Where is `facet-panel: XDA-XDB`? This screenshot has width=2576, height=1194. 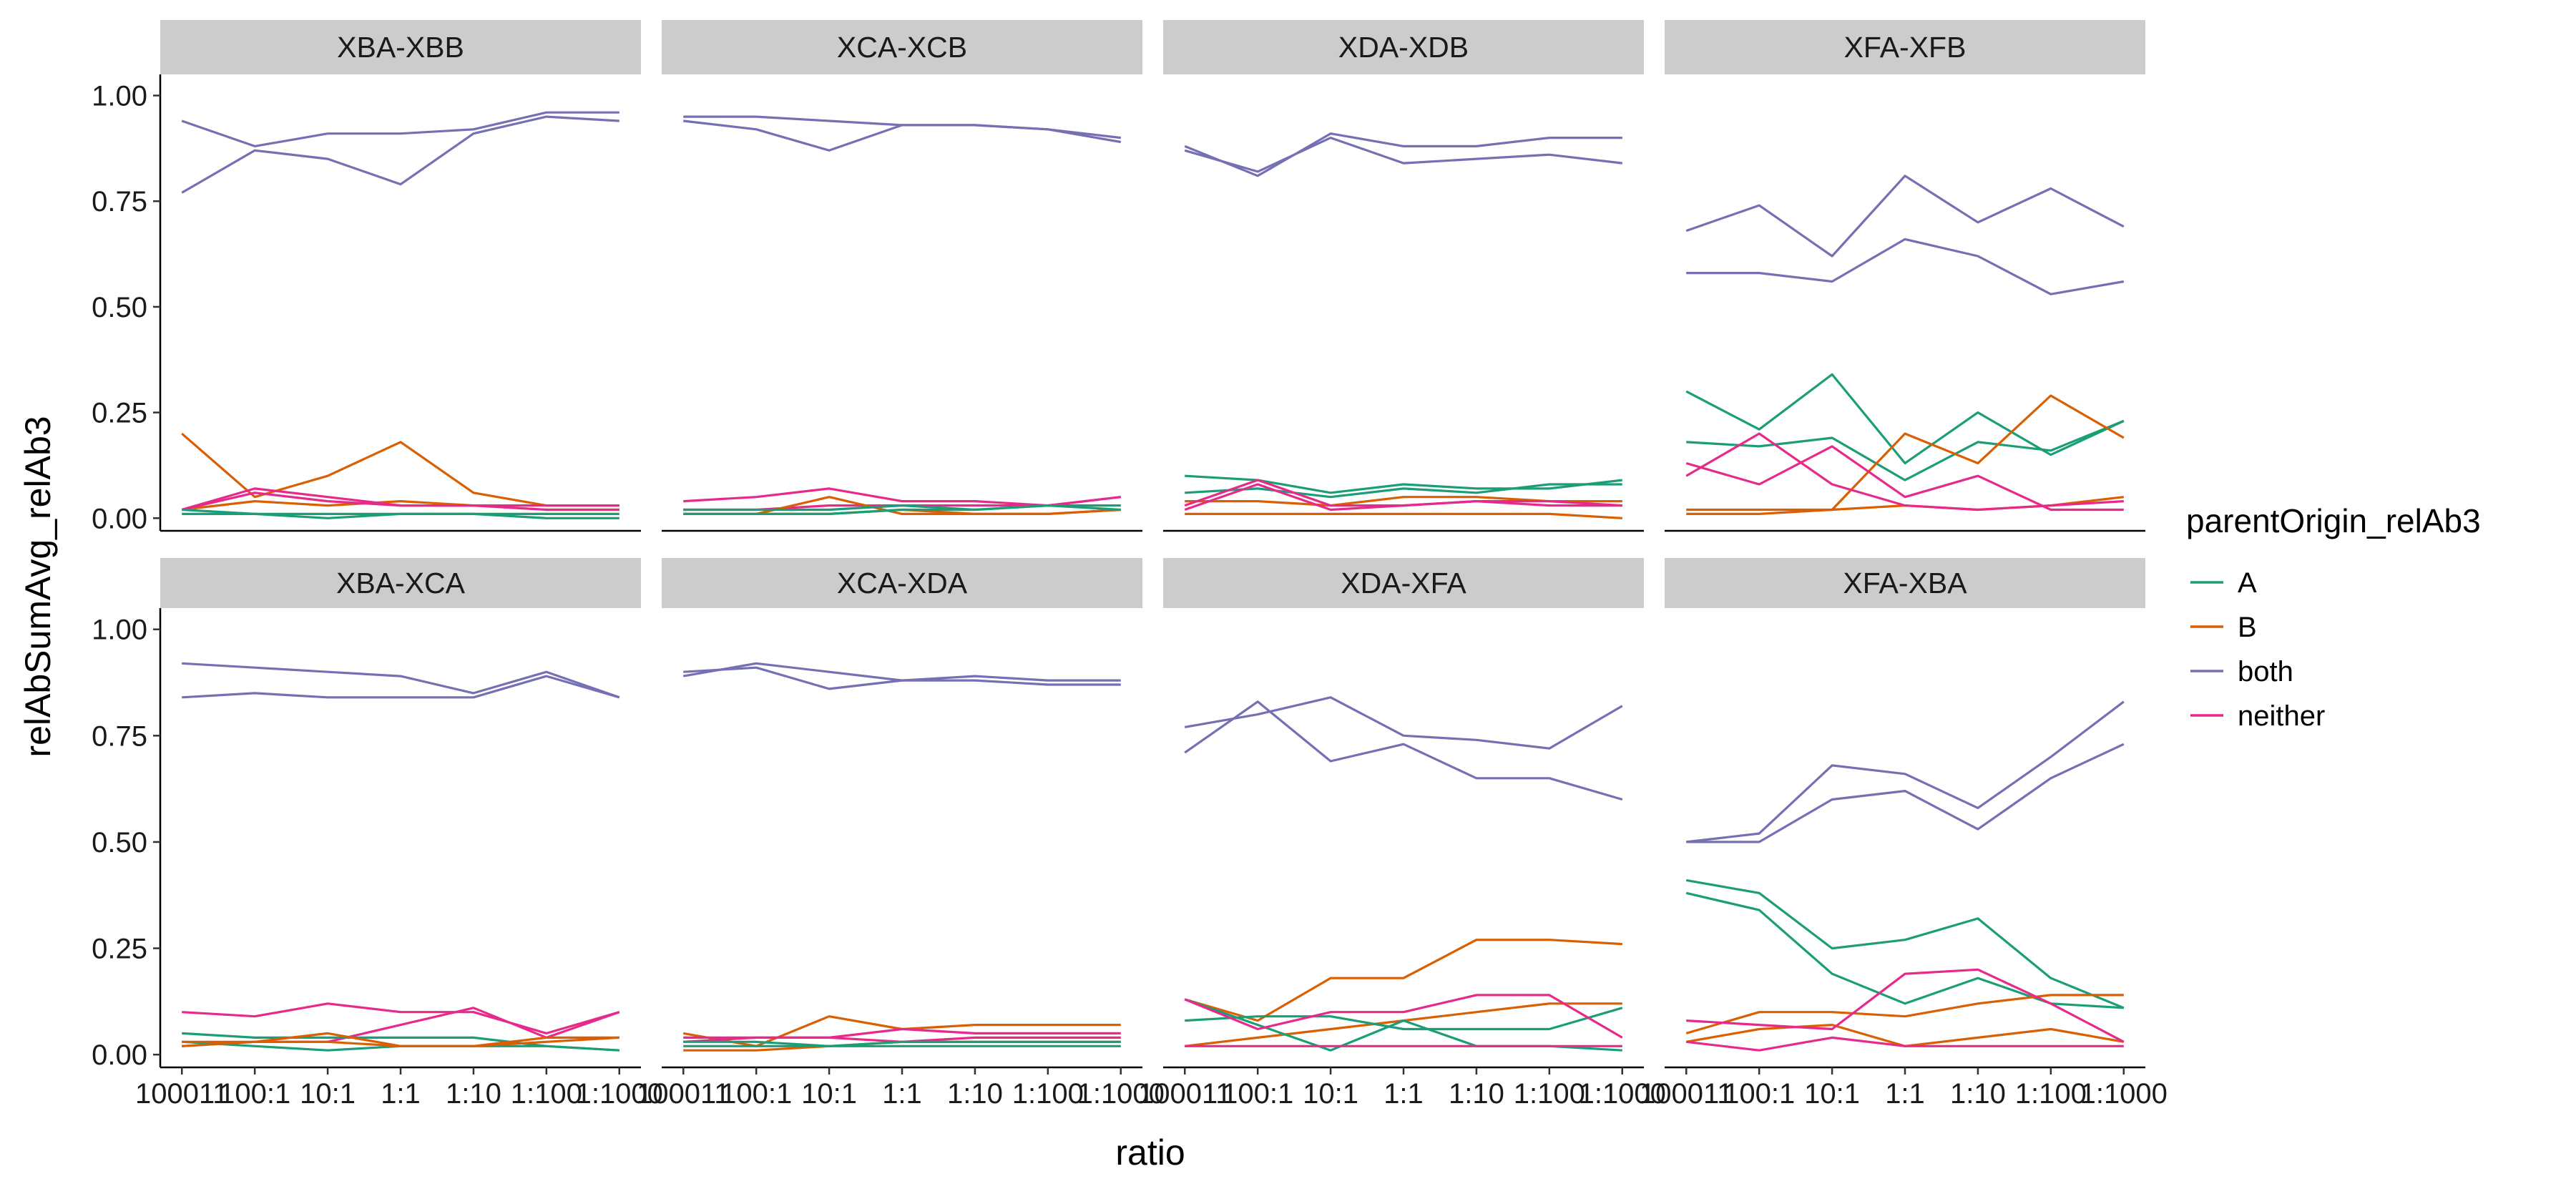 facet-panel: XDA-XDB is located at coordinates (1403, 276).